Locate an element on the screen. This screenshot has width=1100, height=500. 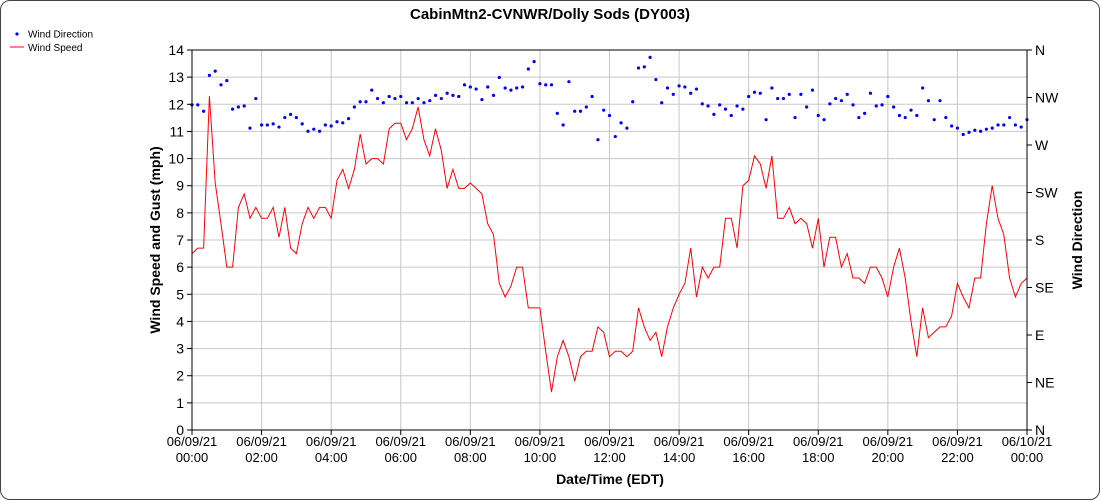
y2-tick-label: SE is located at coordinates (1044, 288).